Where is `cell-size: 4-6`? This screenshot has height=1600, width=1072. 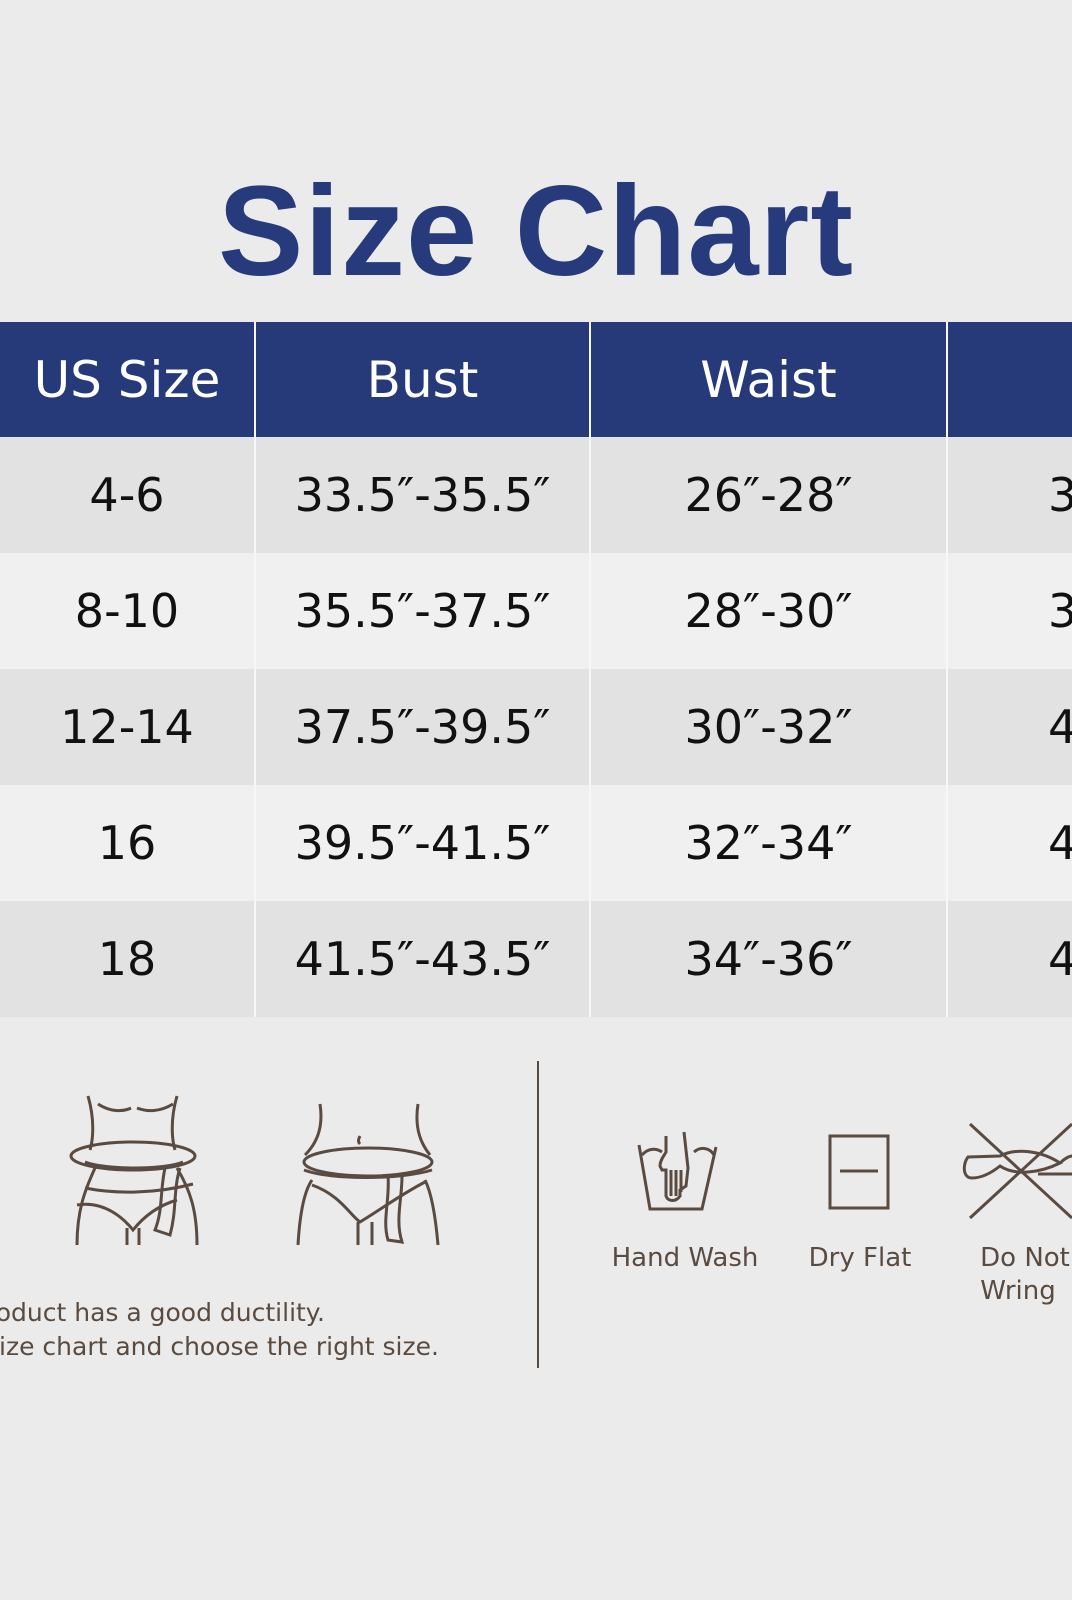
cell-size: 4-6 is located at coordinates (128, 495).